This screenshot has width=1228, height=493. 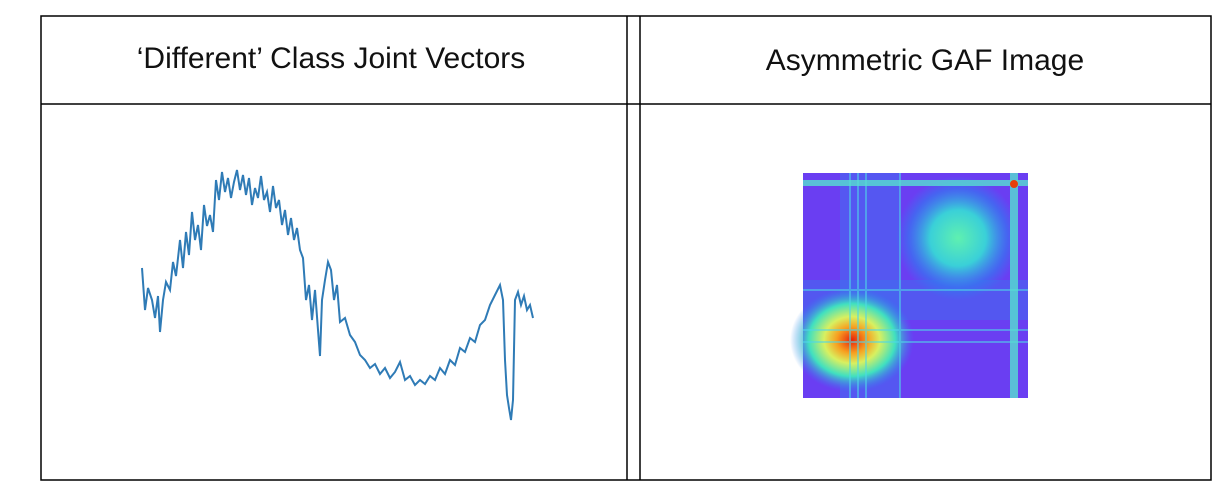 What do you see at coordinates (925, 60) in the screenshot?
I see `column-header: Asymmetric GAF Image` at bounding box center [925, 60].